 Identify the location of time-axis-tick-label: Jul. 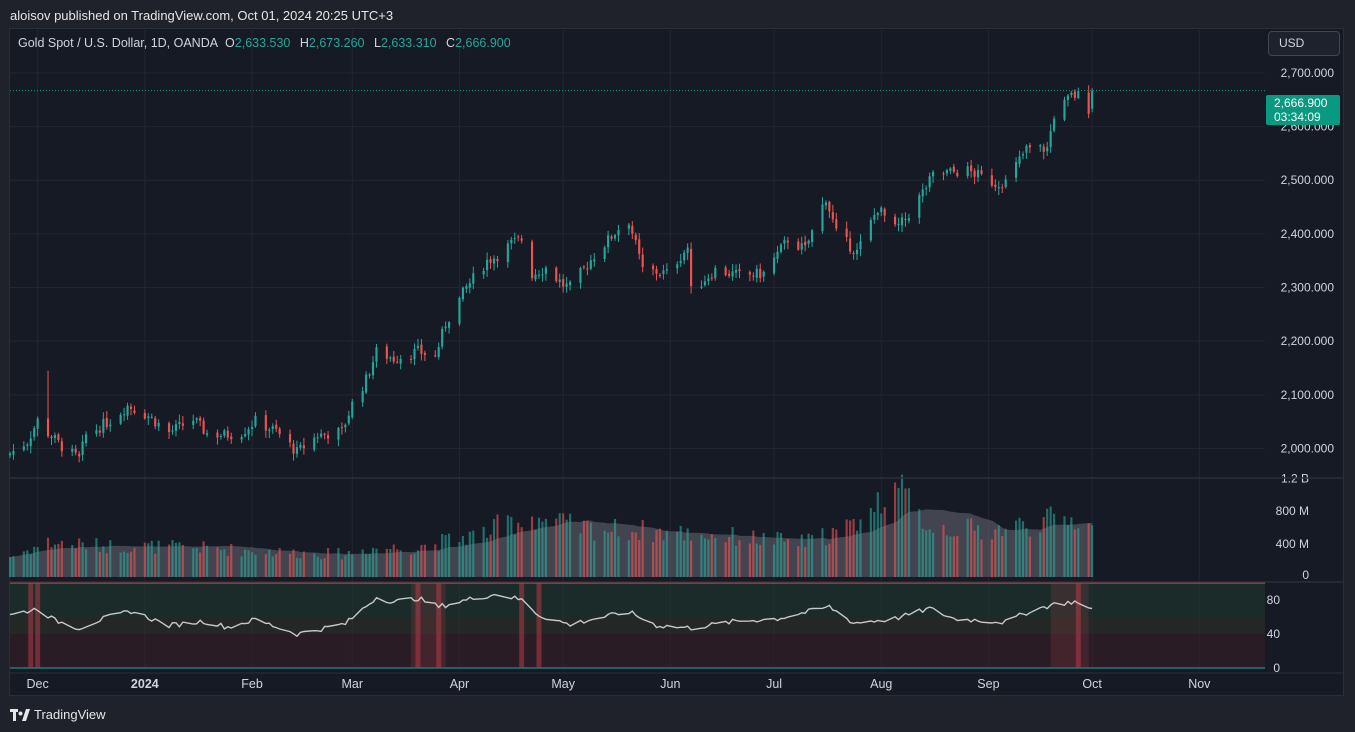
(774, 684).